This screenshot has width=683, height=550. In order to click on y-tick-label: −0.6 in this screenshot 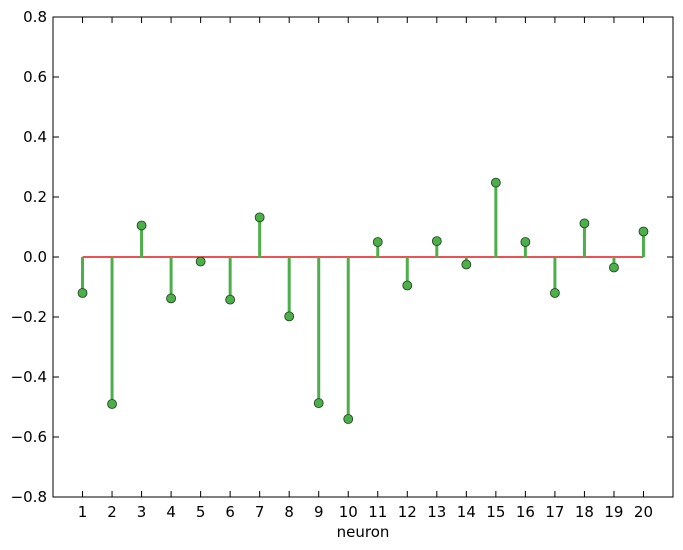, I will do `click(29, 437)`.